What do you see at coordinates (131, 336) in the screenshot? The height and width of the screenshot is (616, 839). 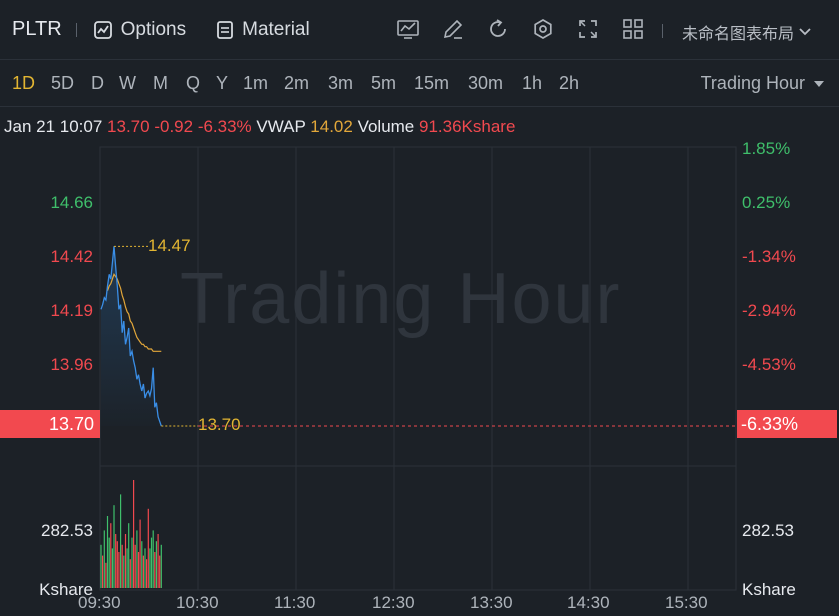 I see `price-line` at bounding box center [131, 336].